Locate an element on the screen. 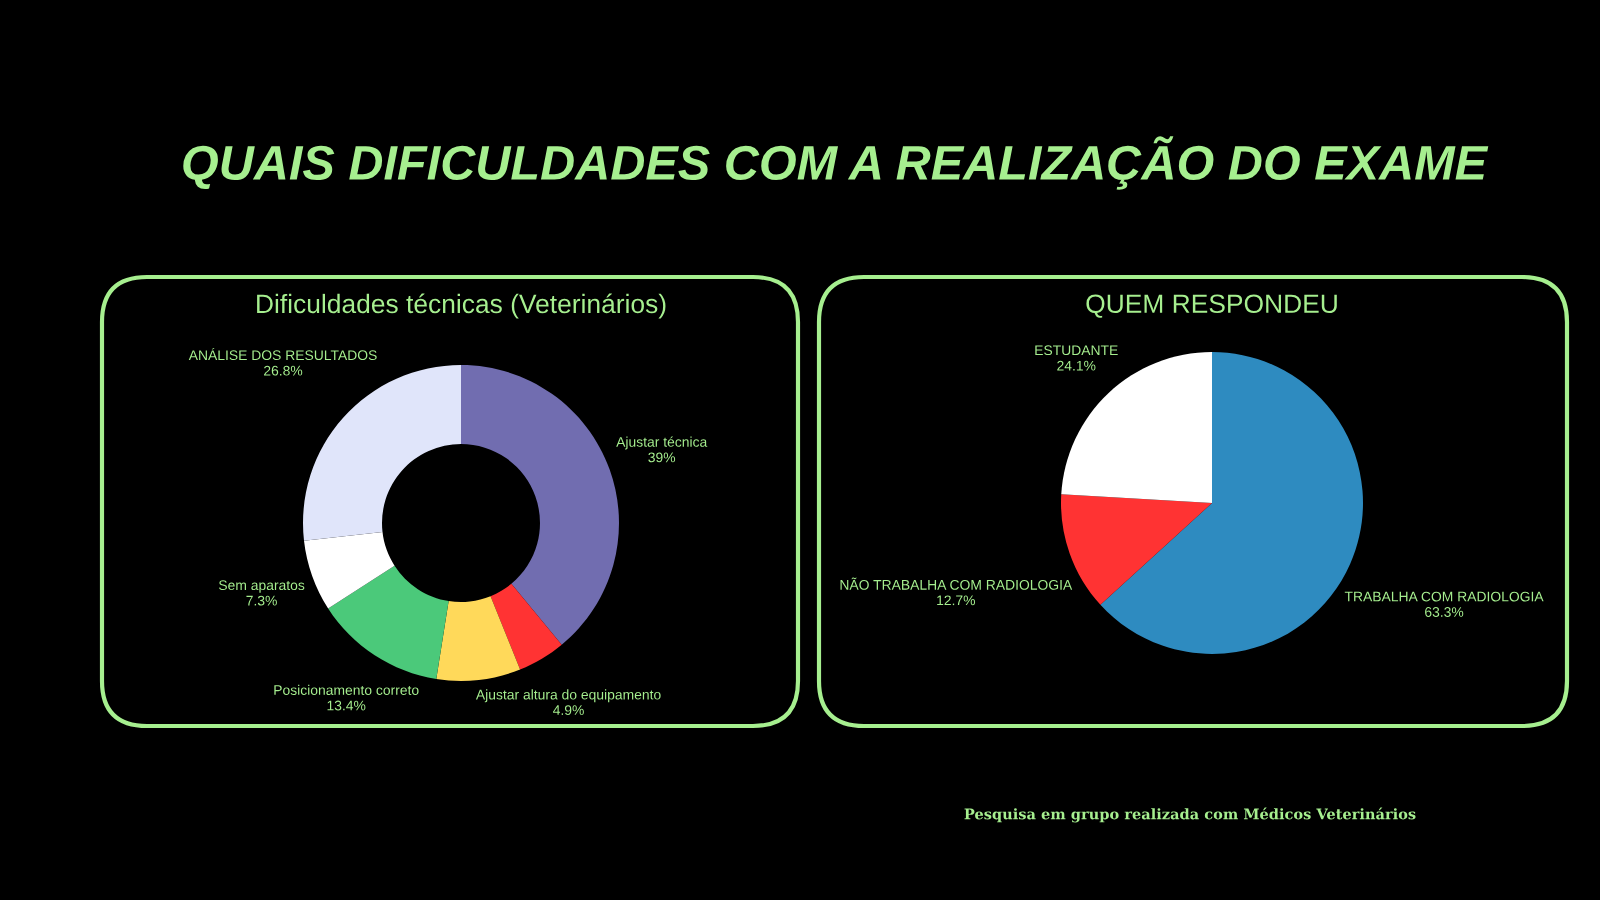 This screenshot has width=1600, height=900. data-label: 13.4% is located at coordinates (346, 705).